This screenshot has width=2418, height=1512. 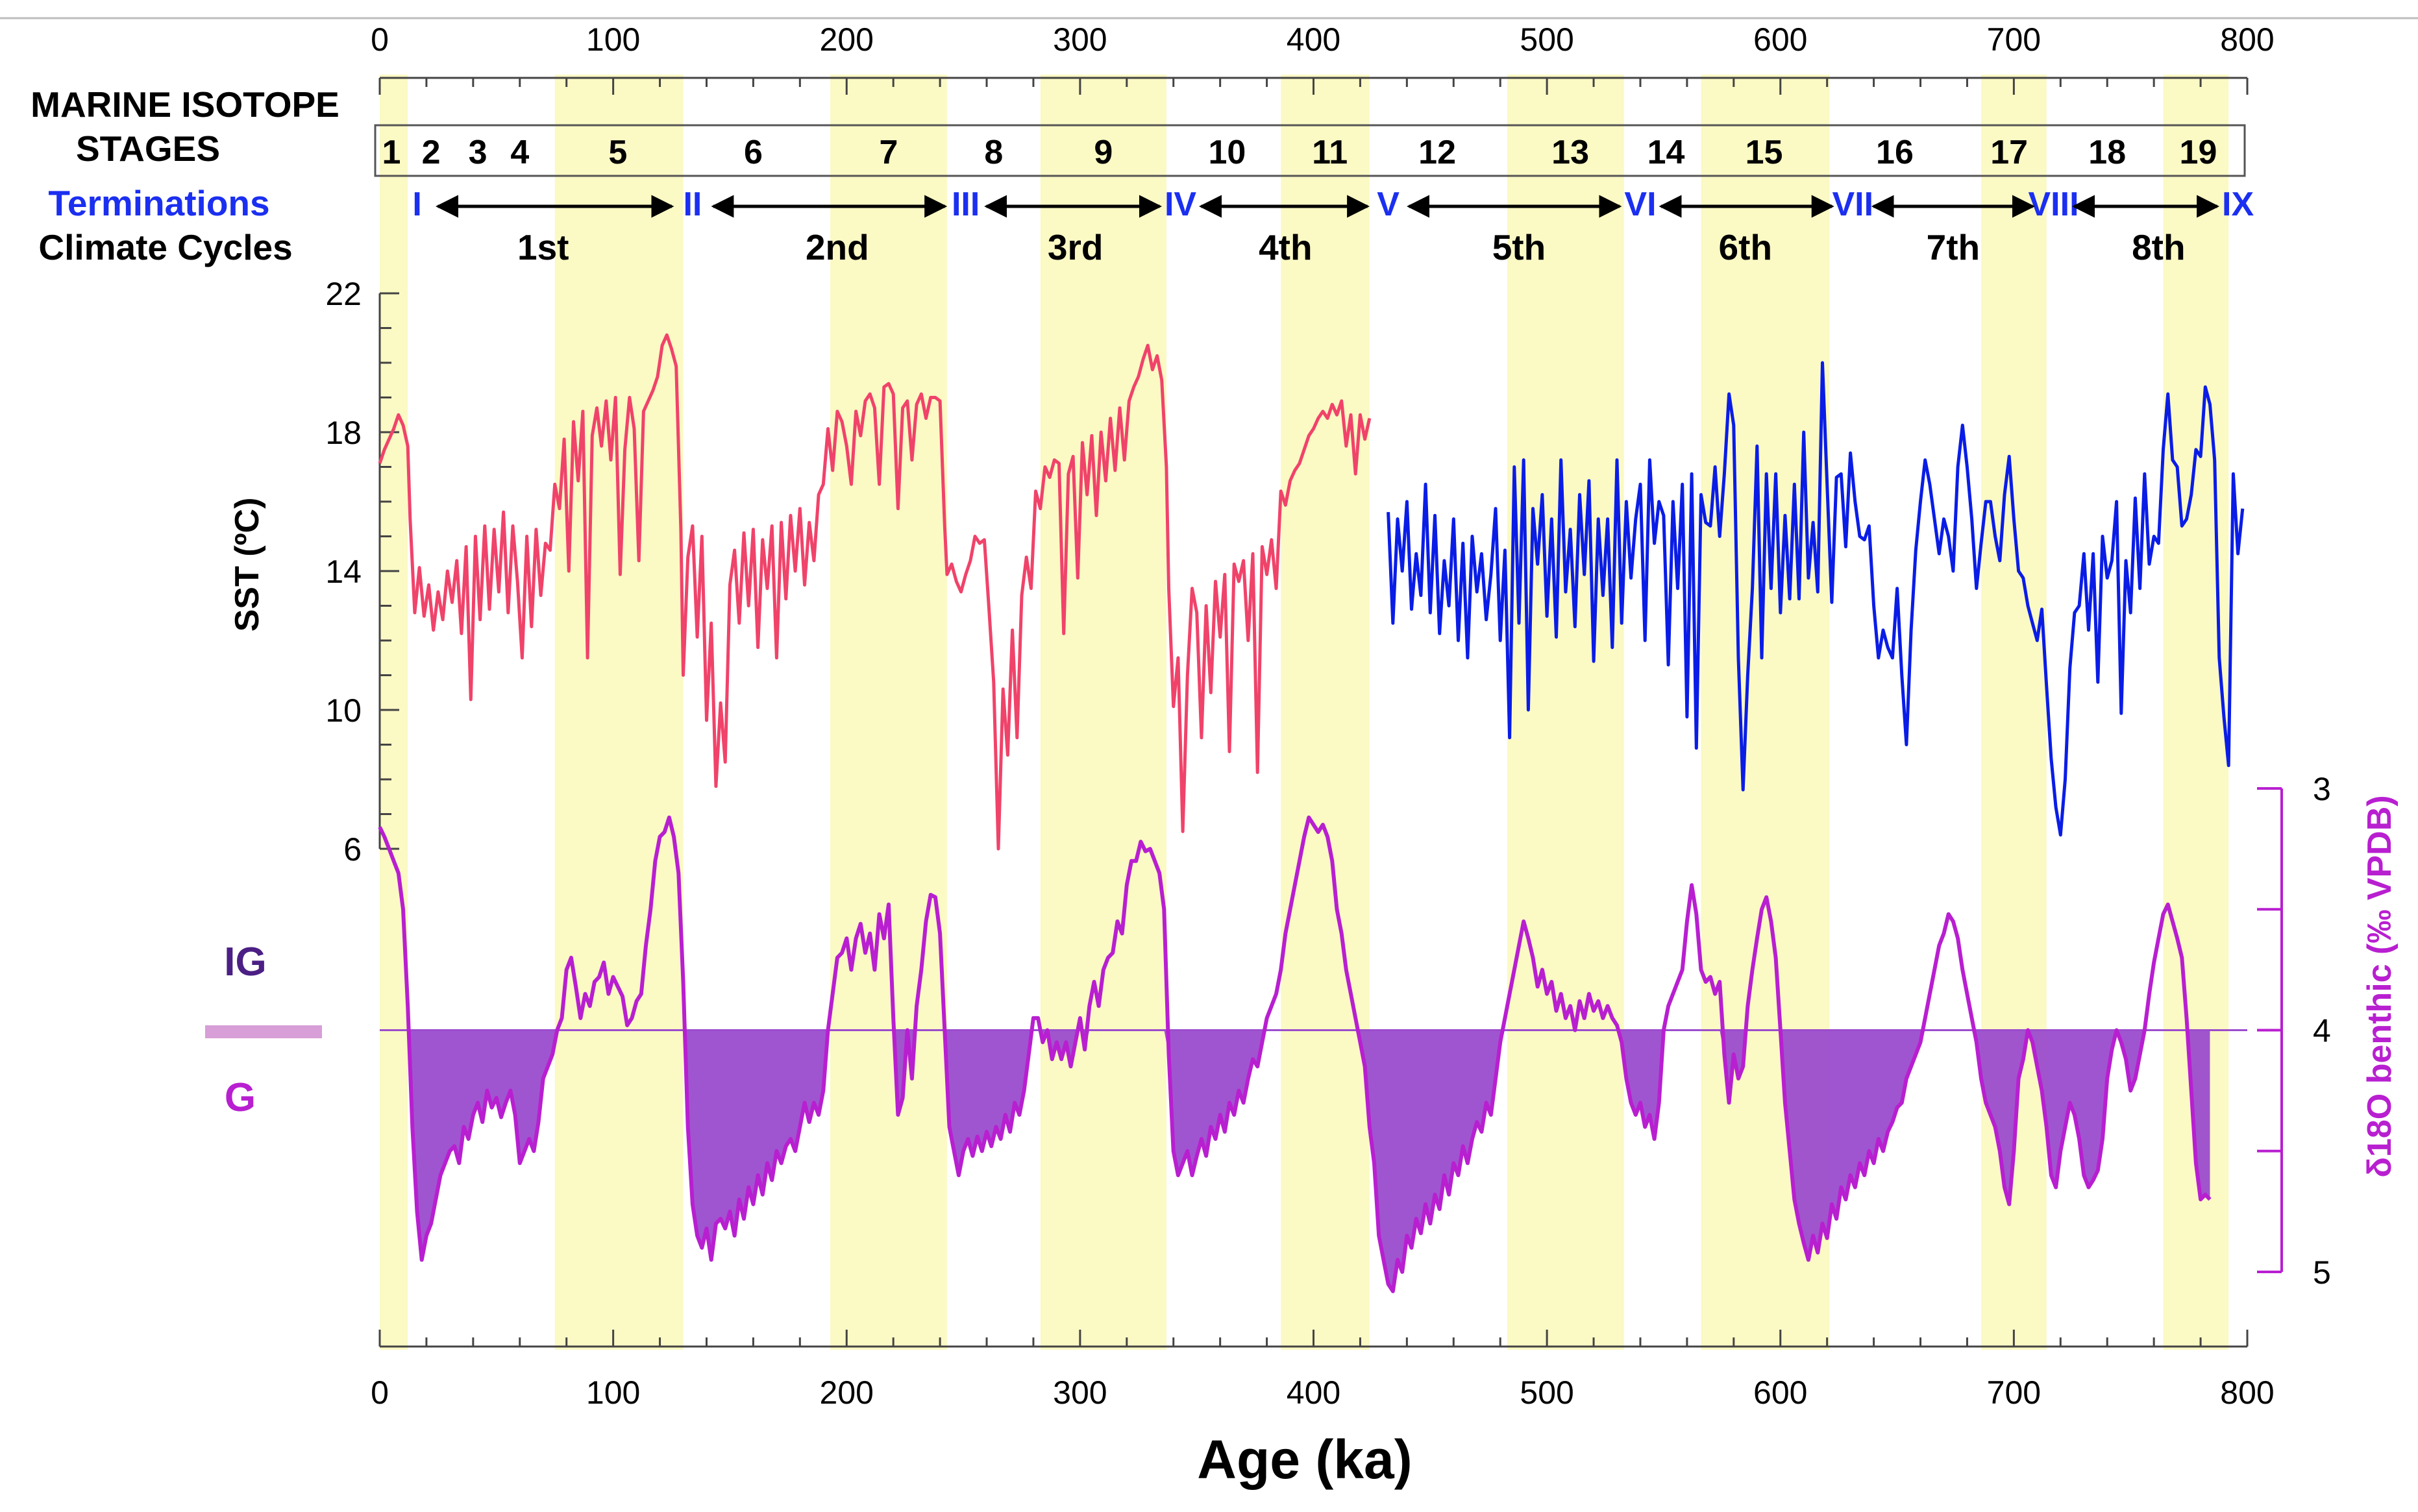 I want to click on top-tick-label-600: 600, so click(x=1780, y=39).